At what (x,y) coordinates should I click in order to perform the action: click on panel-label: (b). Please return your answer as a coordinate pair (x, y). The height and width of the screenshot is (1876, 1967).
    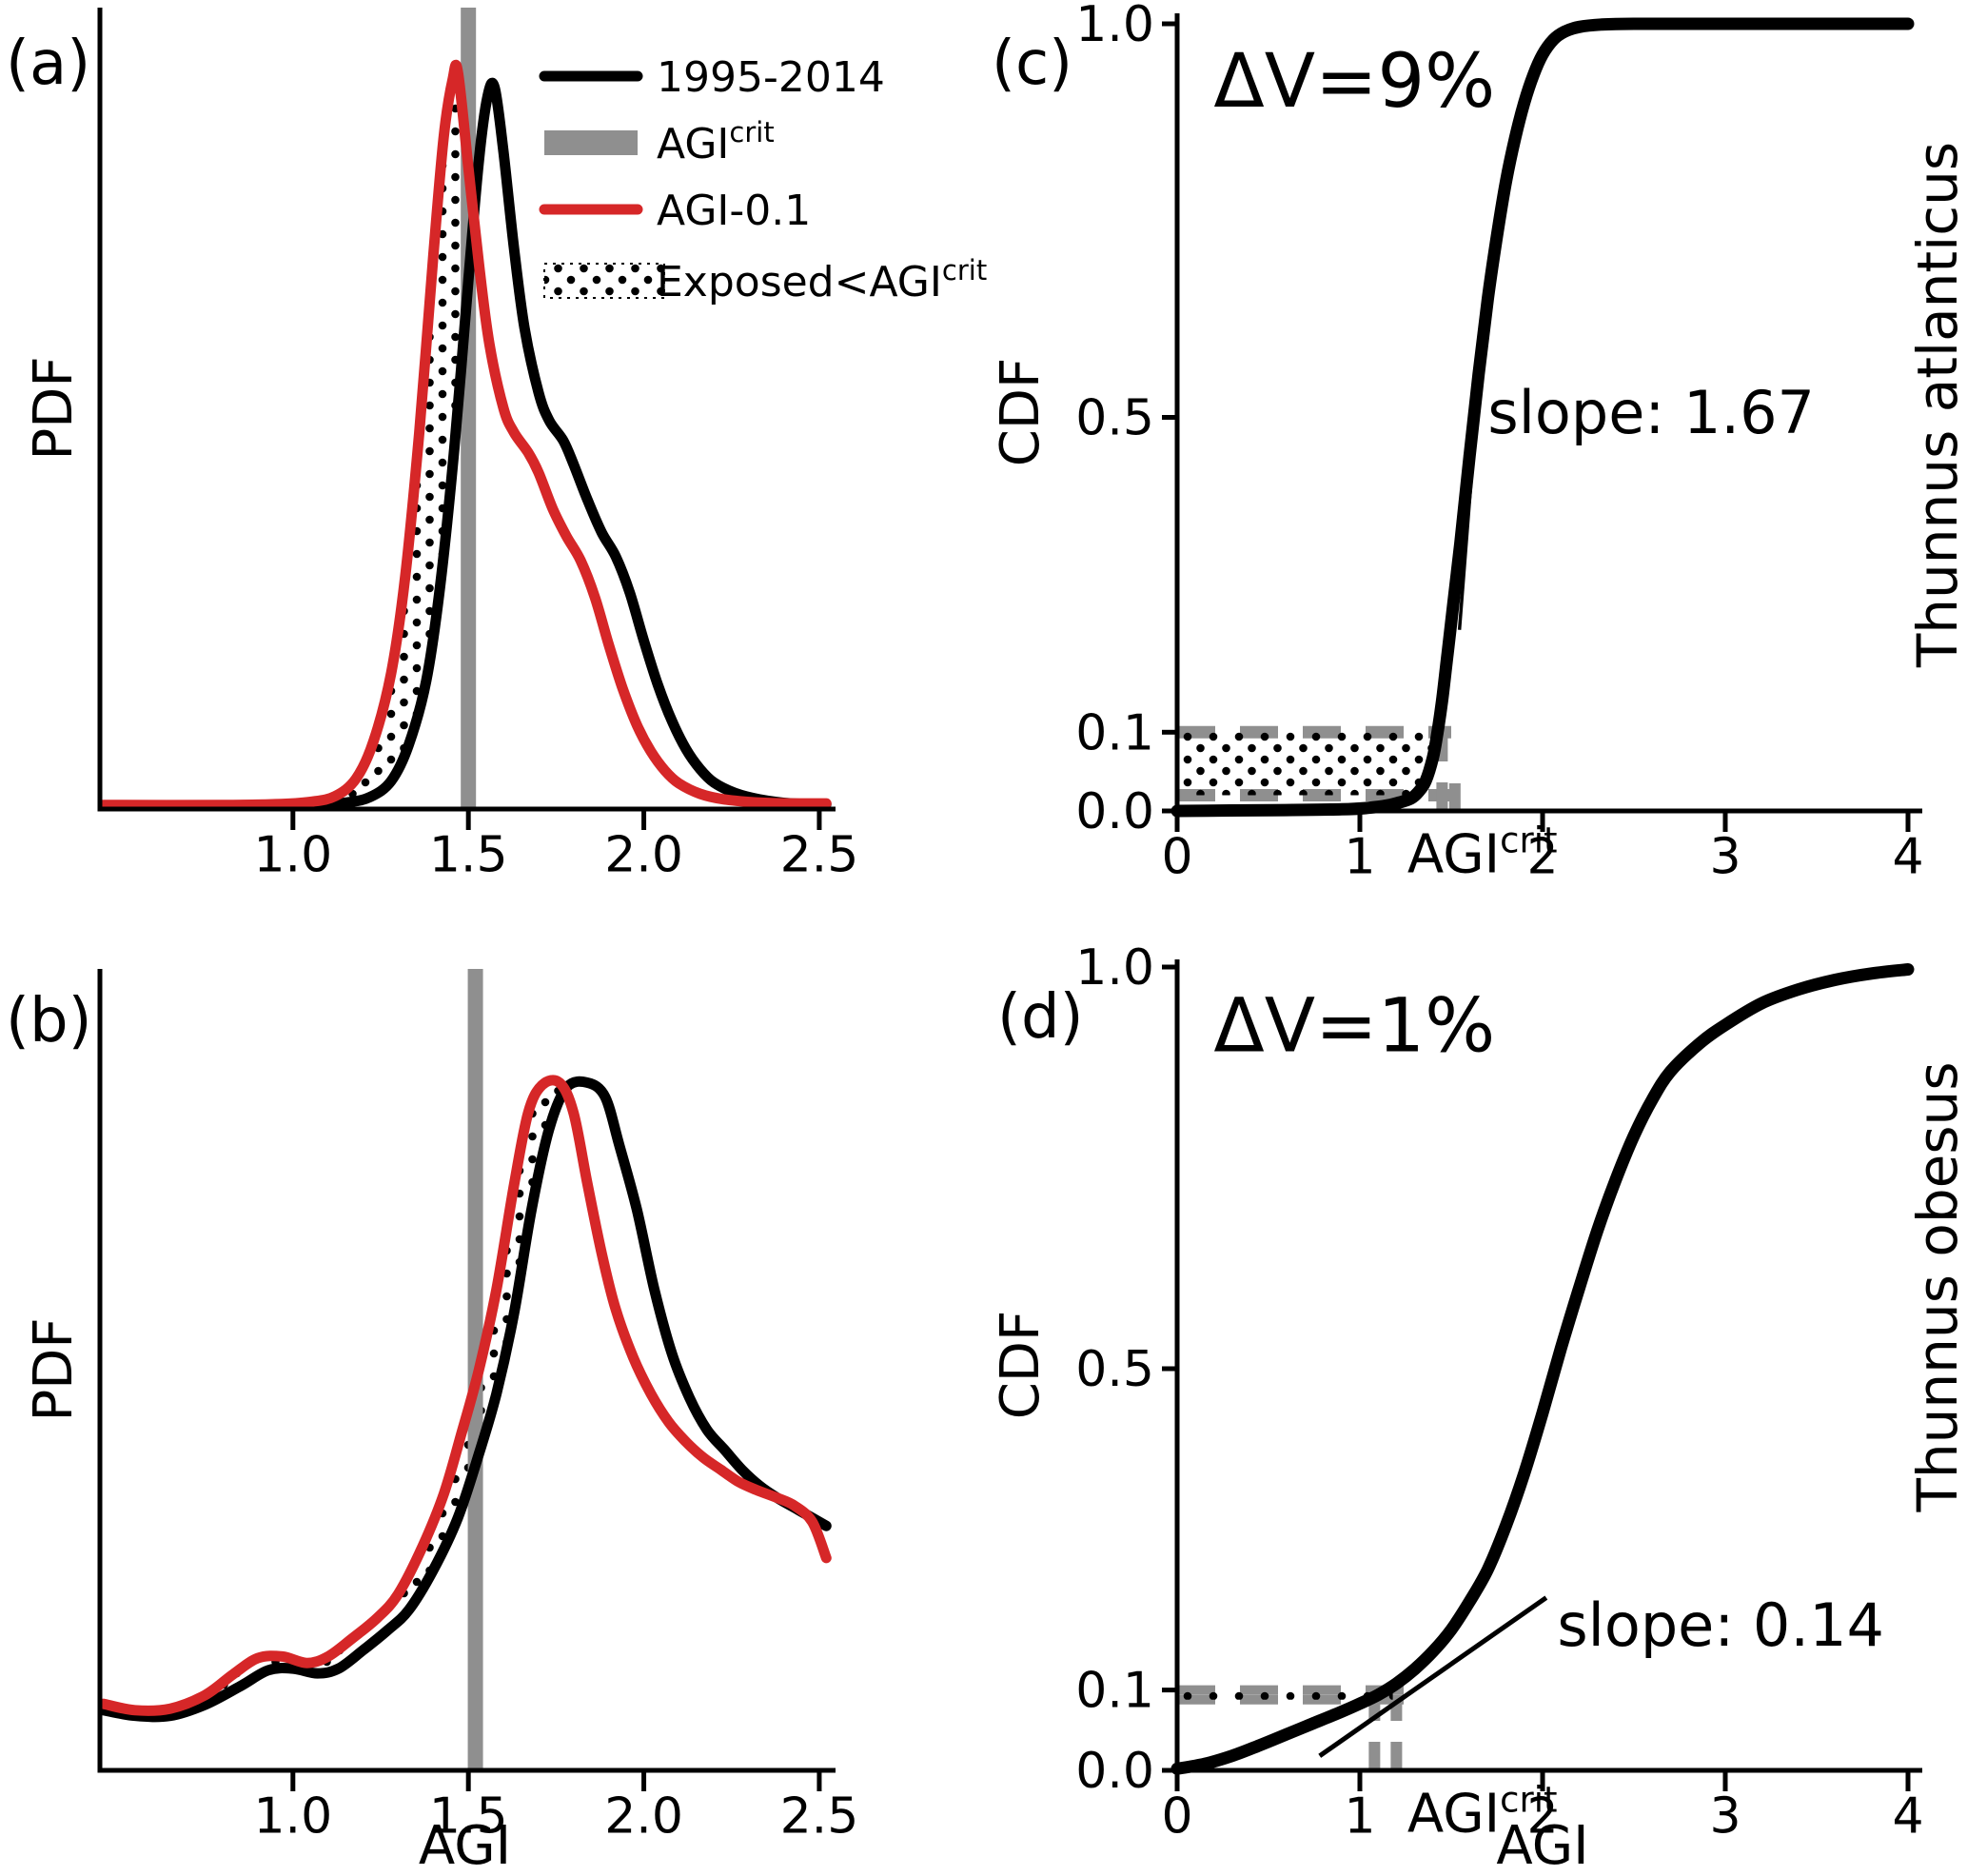
    Looking at the image, I should click on (49, 1021).